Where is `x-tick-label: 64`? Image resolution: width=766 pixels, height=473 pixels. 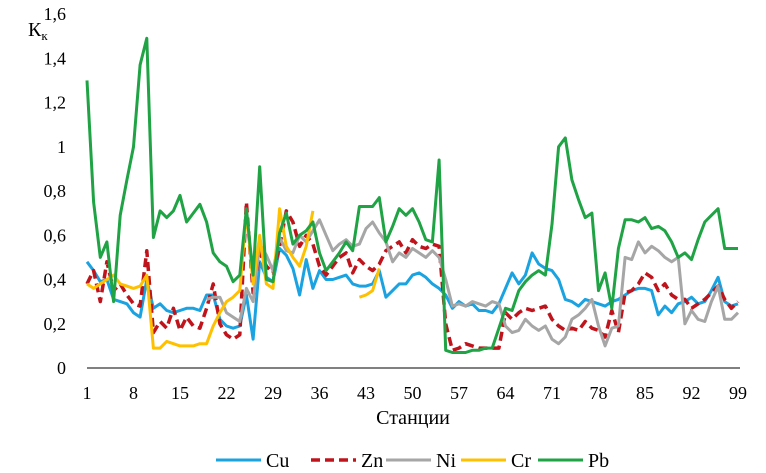 x-tick-label: 64 is located at coordinates (506, 393).